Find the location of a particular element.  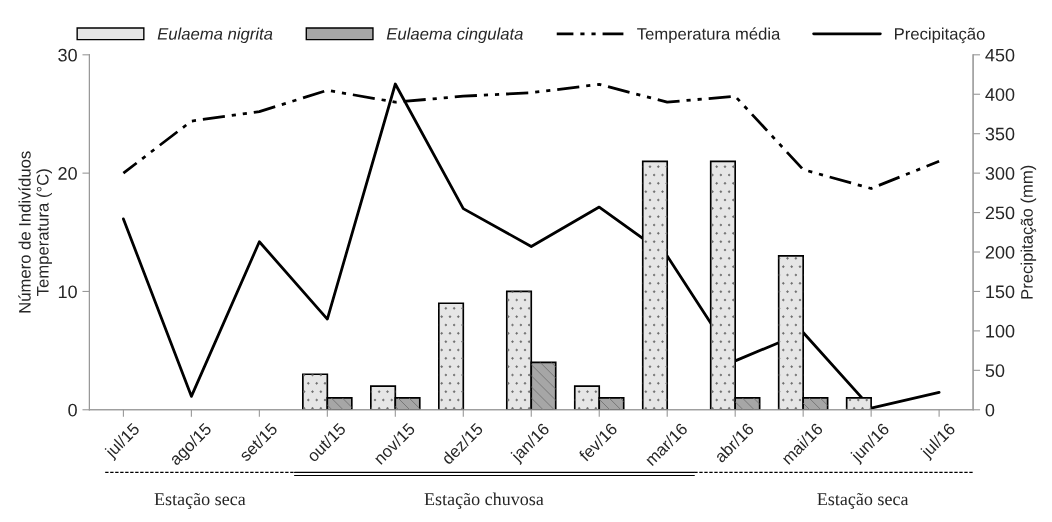

y-tick-label: 30 is located at coordinates (67, 55).